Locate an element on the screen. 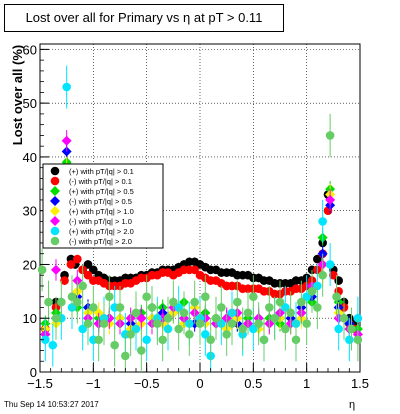  timestamp: Thu Sep 14 10:53:27 2017 is located at coordinates (51, 404).